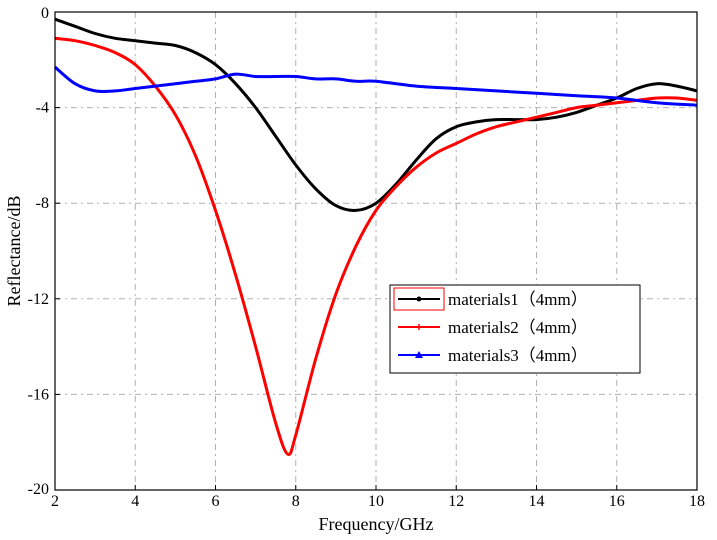 The width and height of the screenshot is (717, 540). Describe the element at coordinates (296, 501) in the screenshot. I see `x-tick-label: 8` at that location.